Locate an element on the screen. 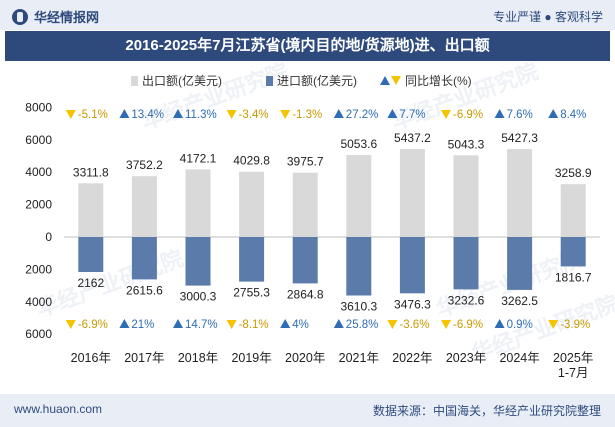  export-growth-label: -5.1% is located at coordinates (93, 115).